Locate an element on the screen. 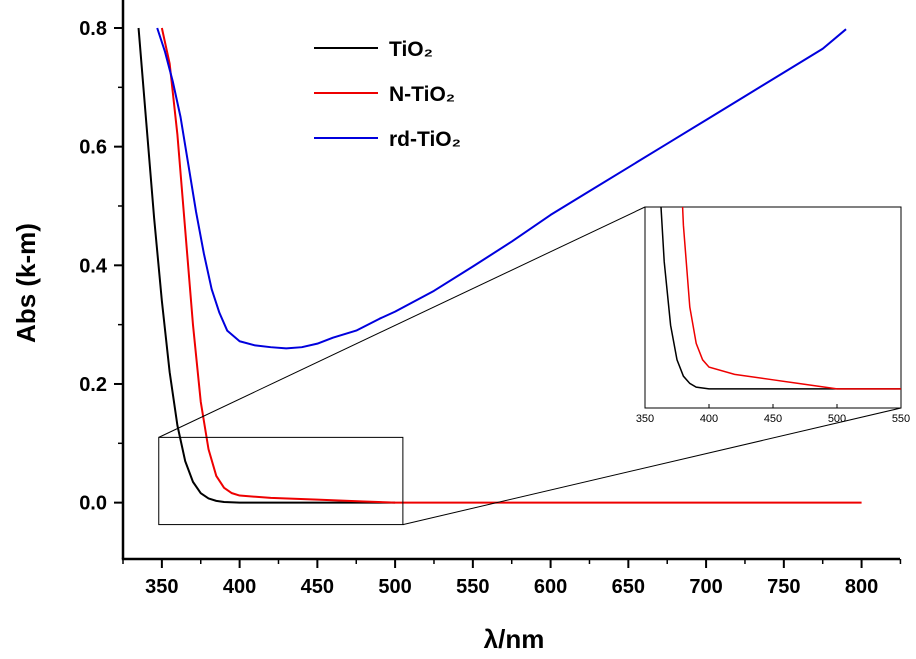  y-tick-label-0: 0.0 is located at coordinates (93, 504).